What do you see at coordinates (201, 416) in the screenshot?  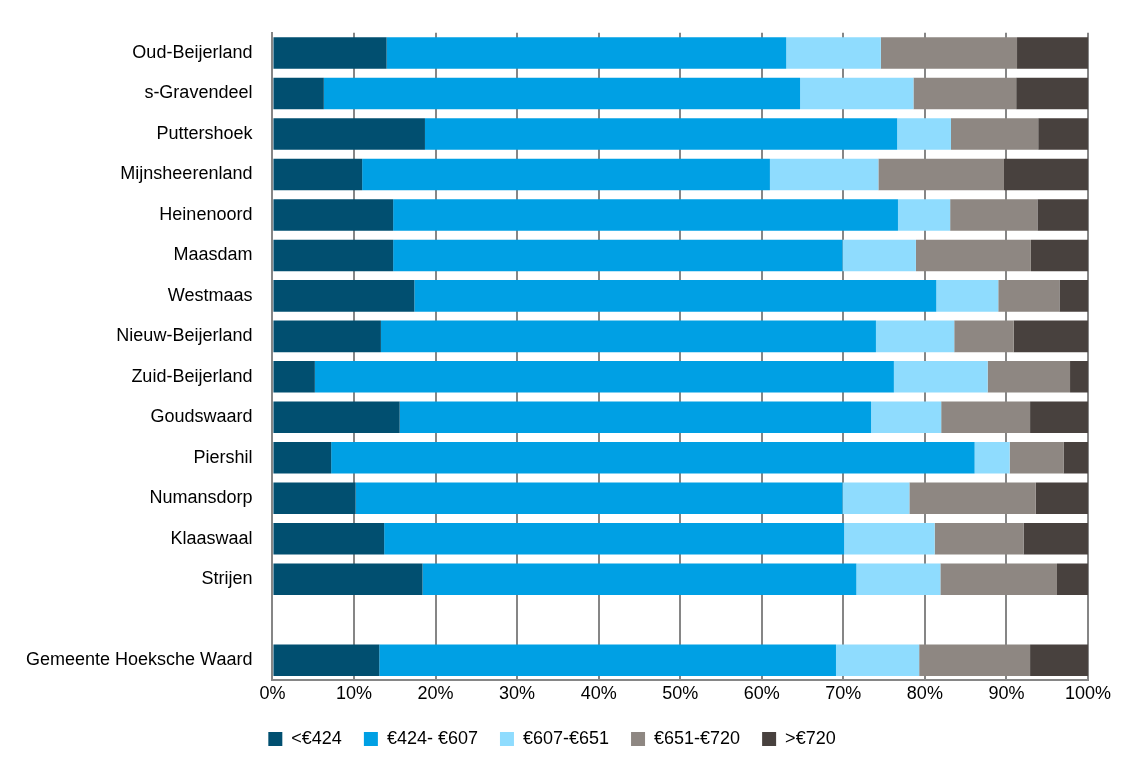 I see `y-tick-label: Goudswaard` at bounding box center [201, 416].